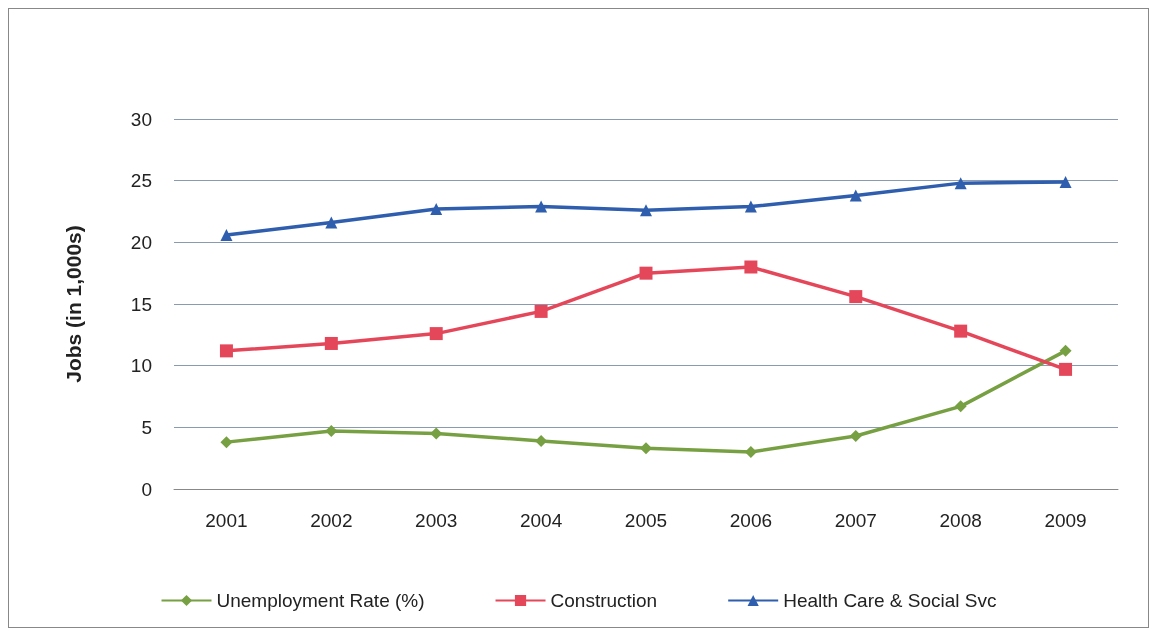  What do you see at coordinates (146, 489) in the screenshot?
I see `y-tick-label: 0` at bounding box center [146, 489].